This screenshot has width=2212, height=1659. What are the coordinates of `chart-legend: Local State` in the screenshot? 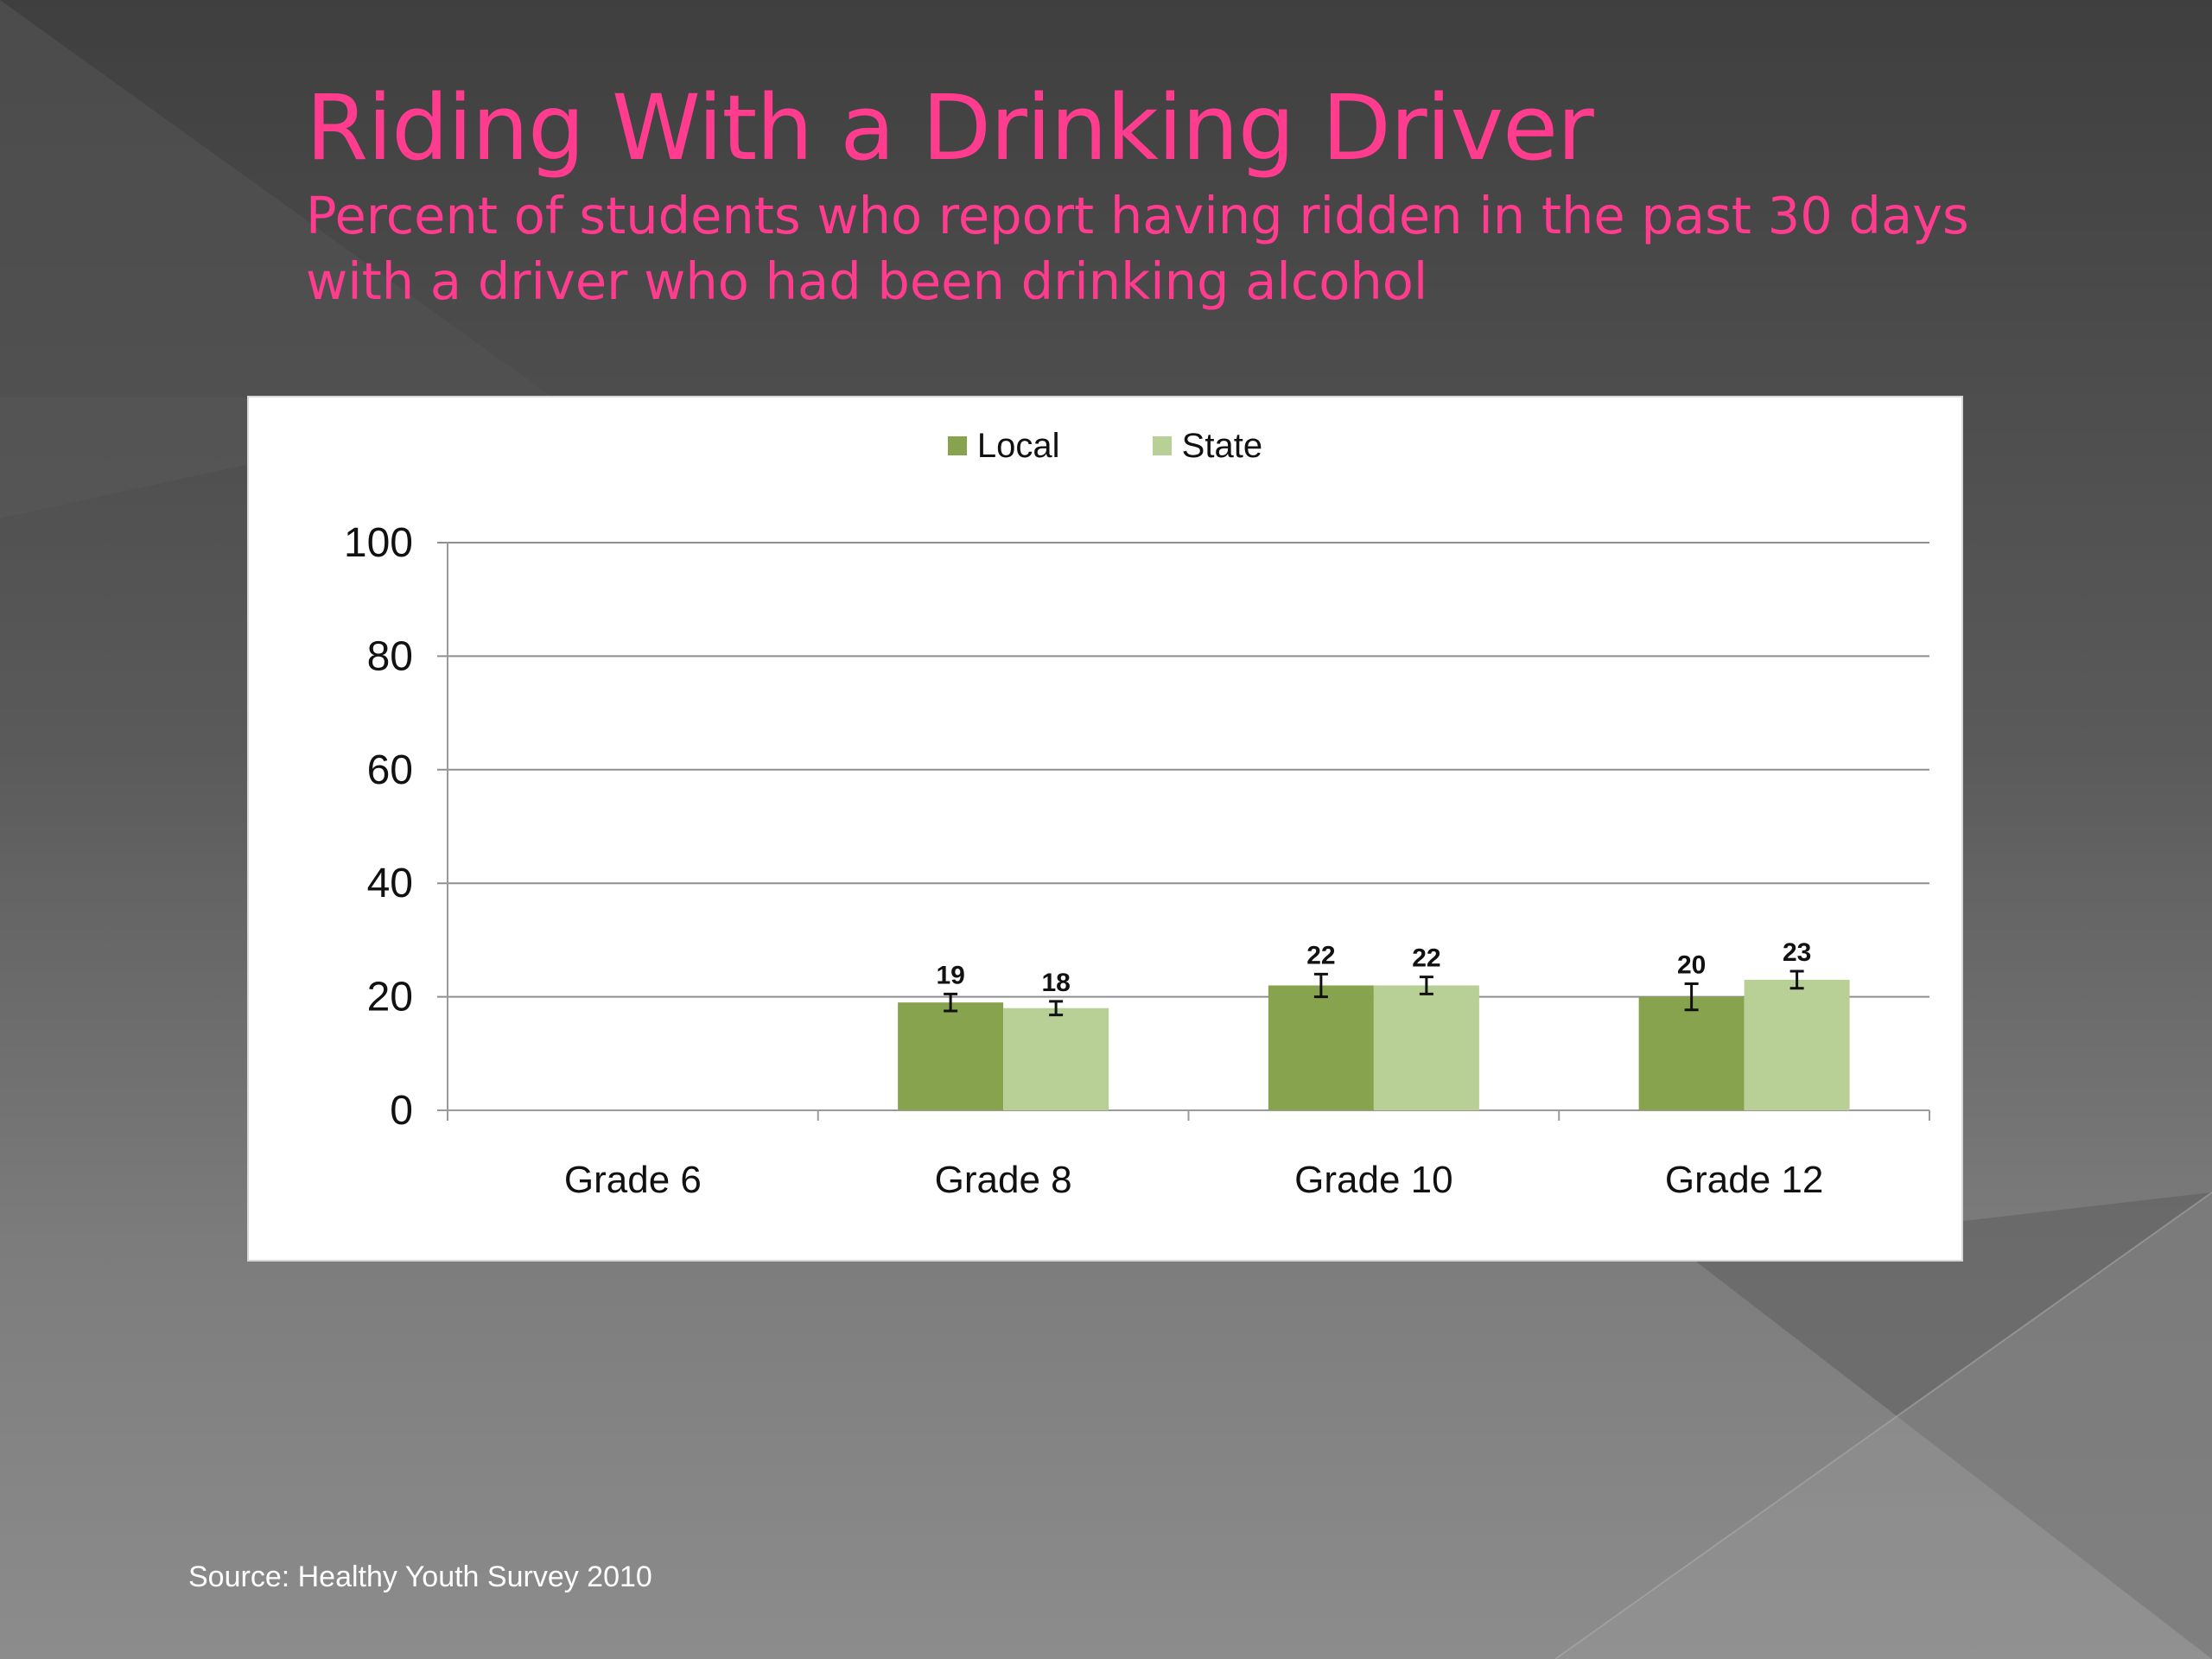 It's located at (1105, 446).